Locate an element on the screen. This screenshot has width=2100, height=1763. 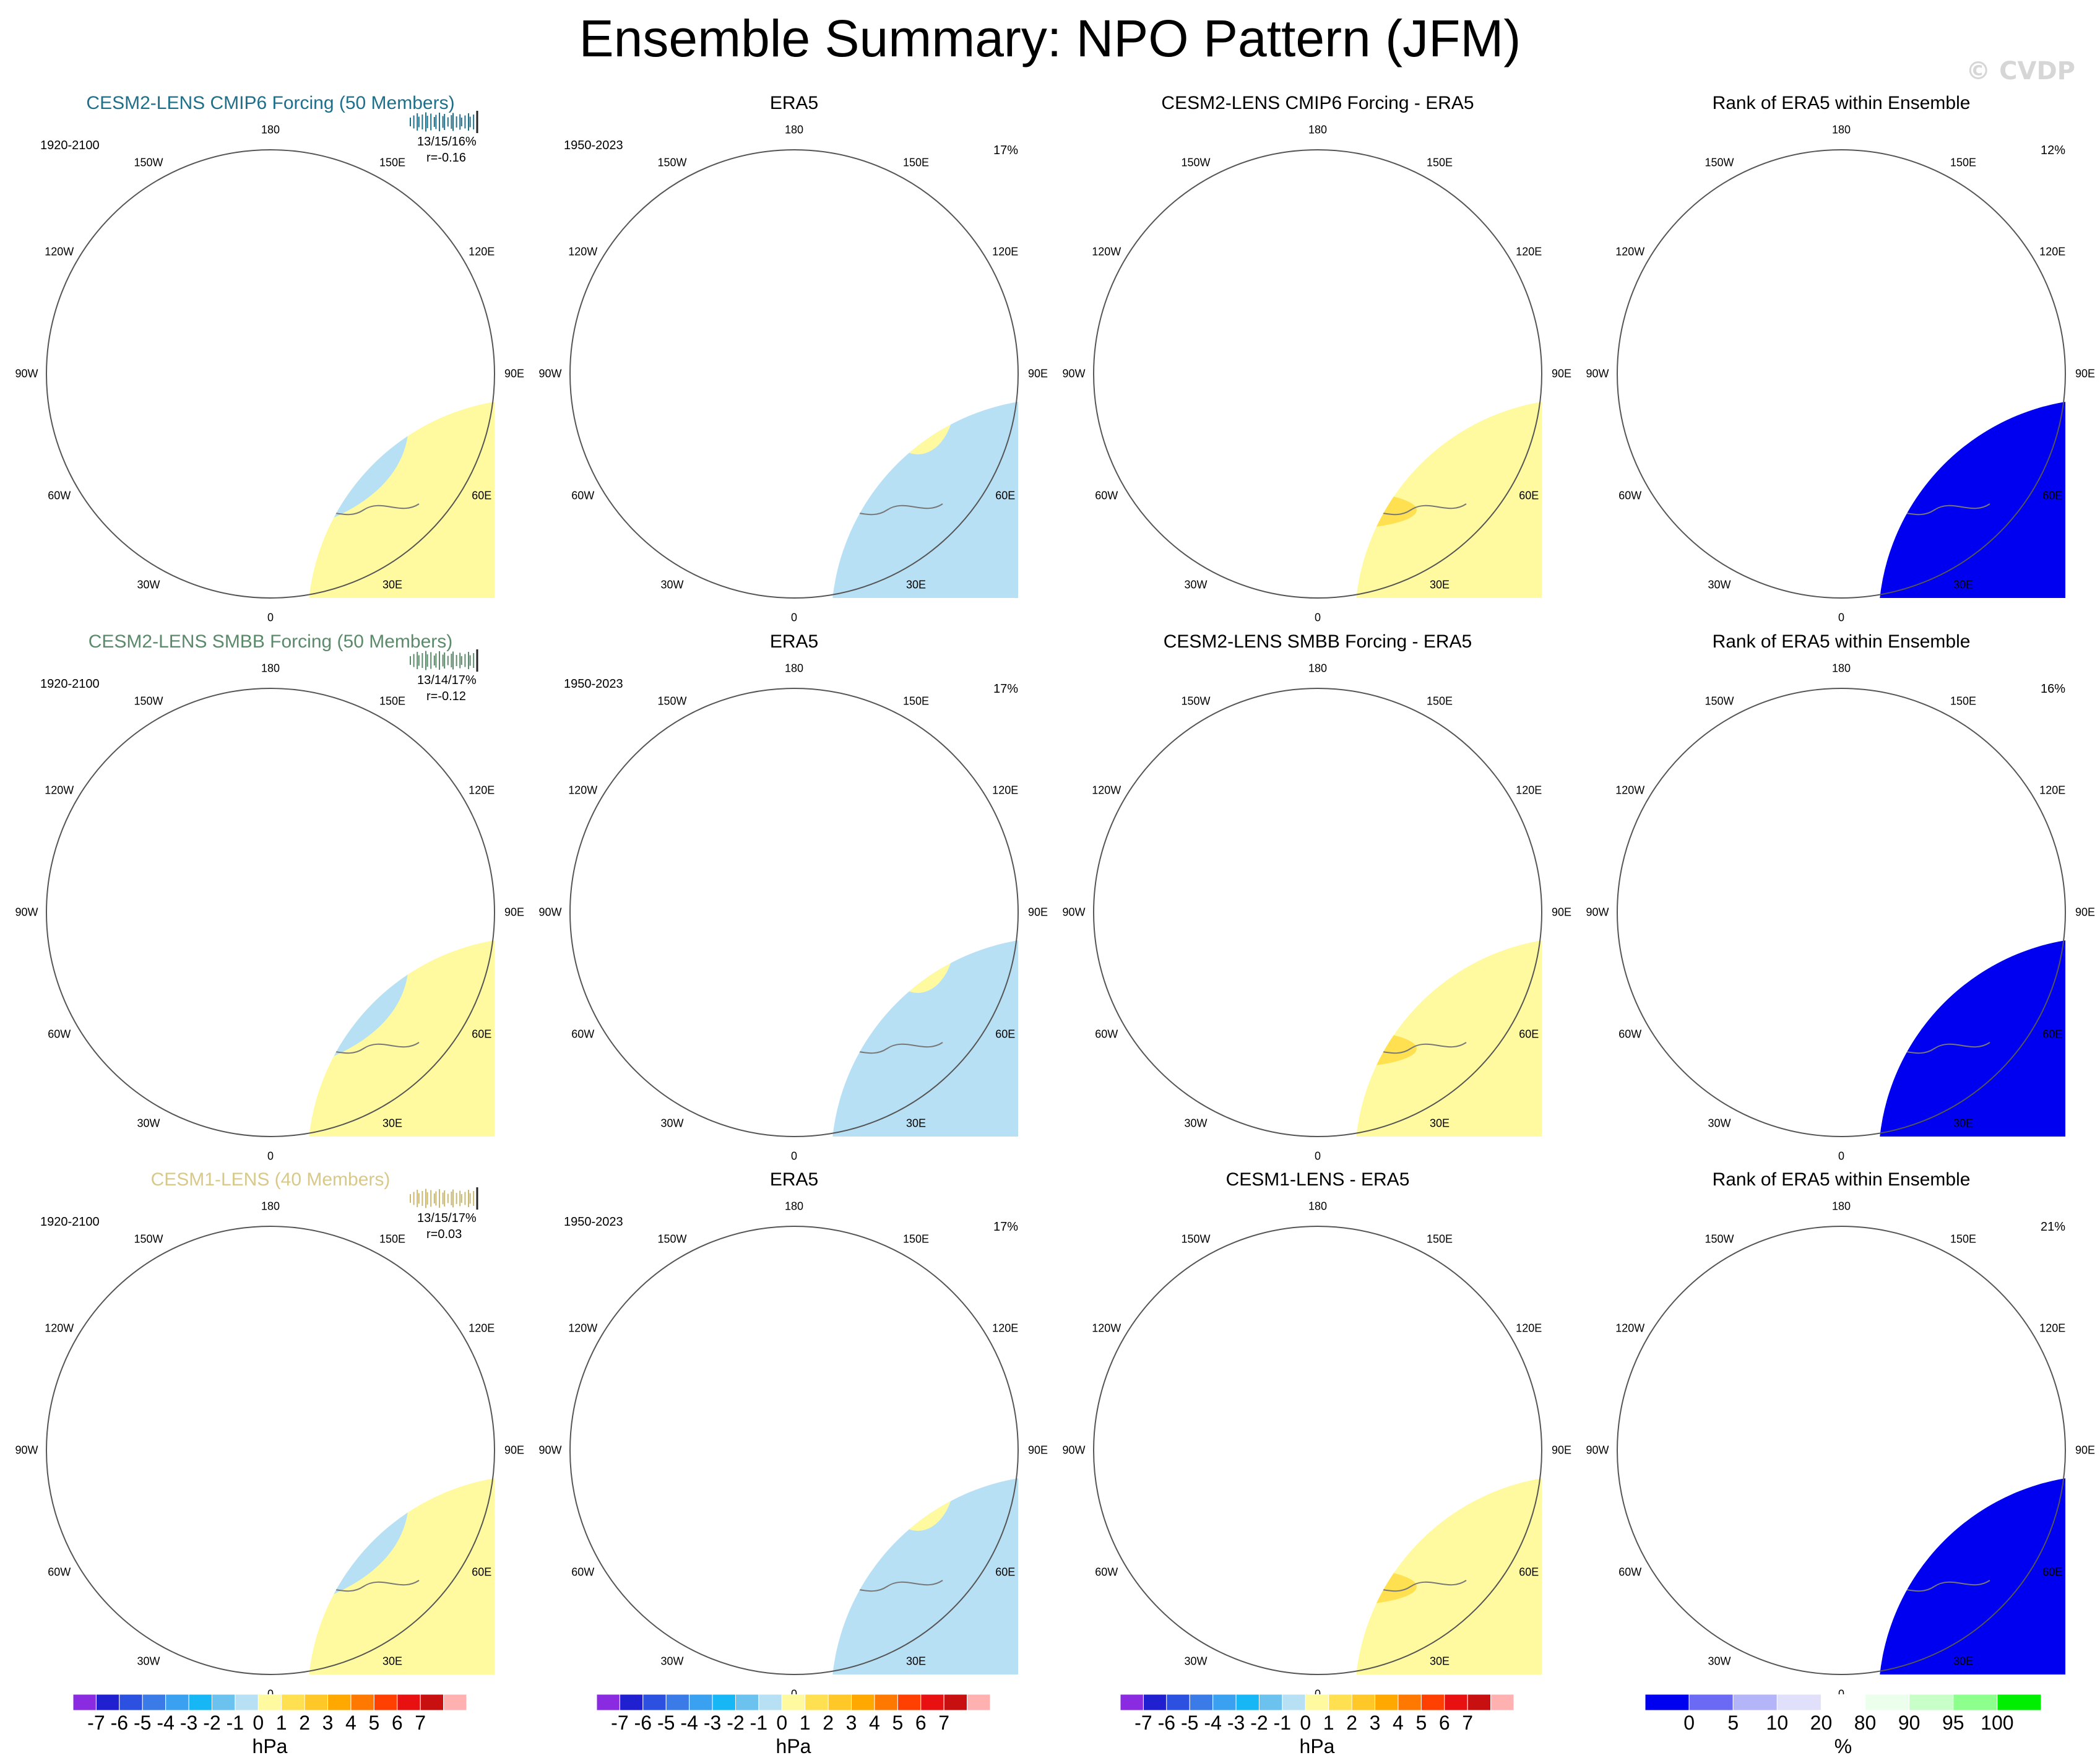
negative-anomaly-core is located at coordinates (318, 950).